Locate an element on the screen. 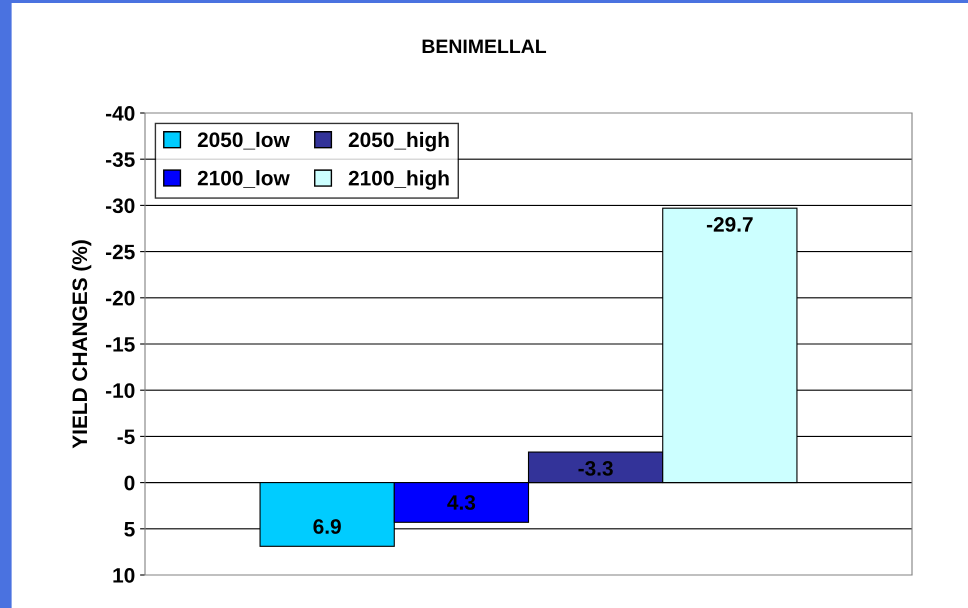  y-tick-label: -10 is located at coordinates (120, 390).